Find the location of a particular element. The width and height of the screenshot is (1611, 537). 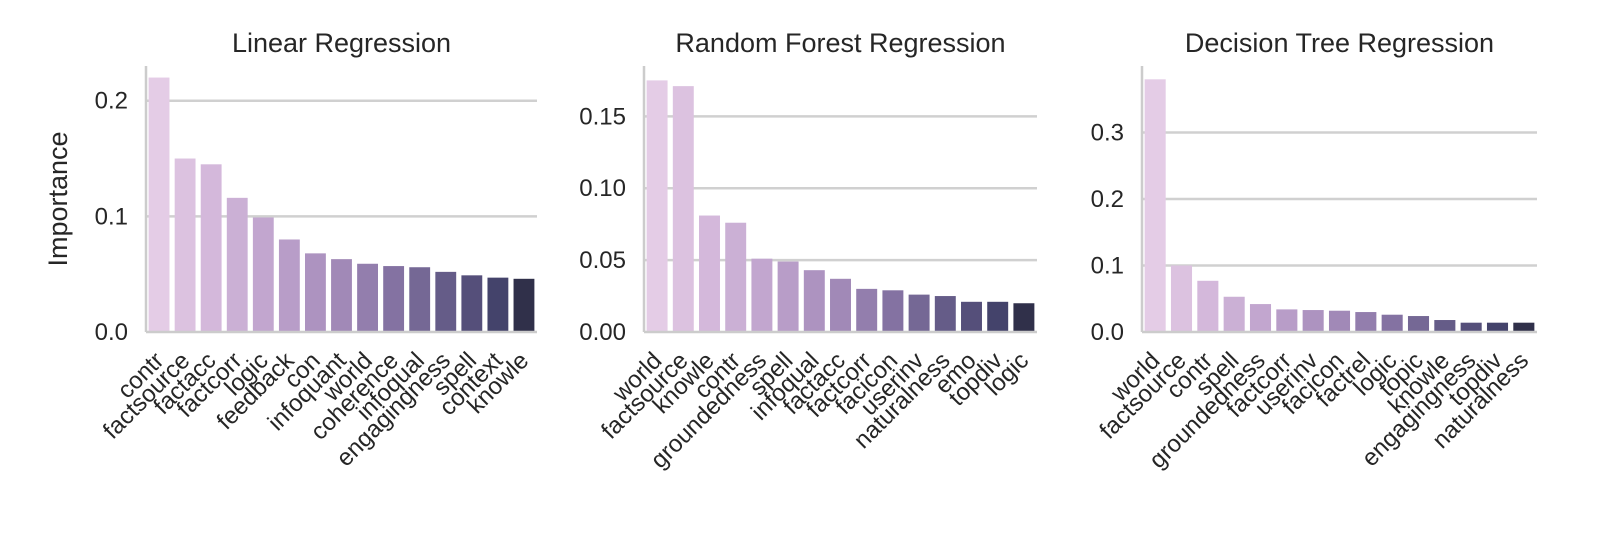

chart-title: Random Forest Regression is located at coordinates (840, 43).